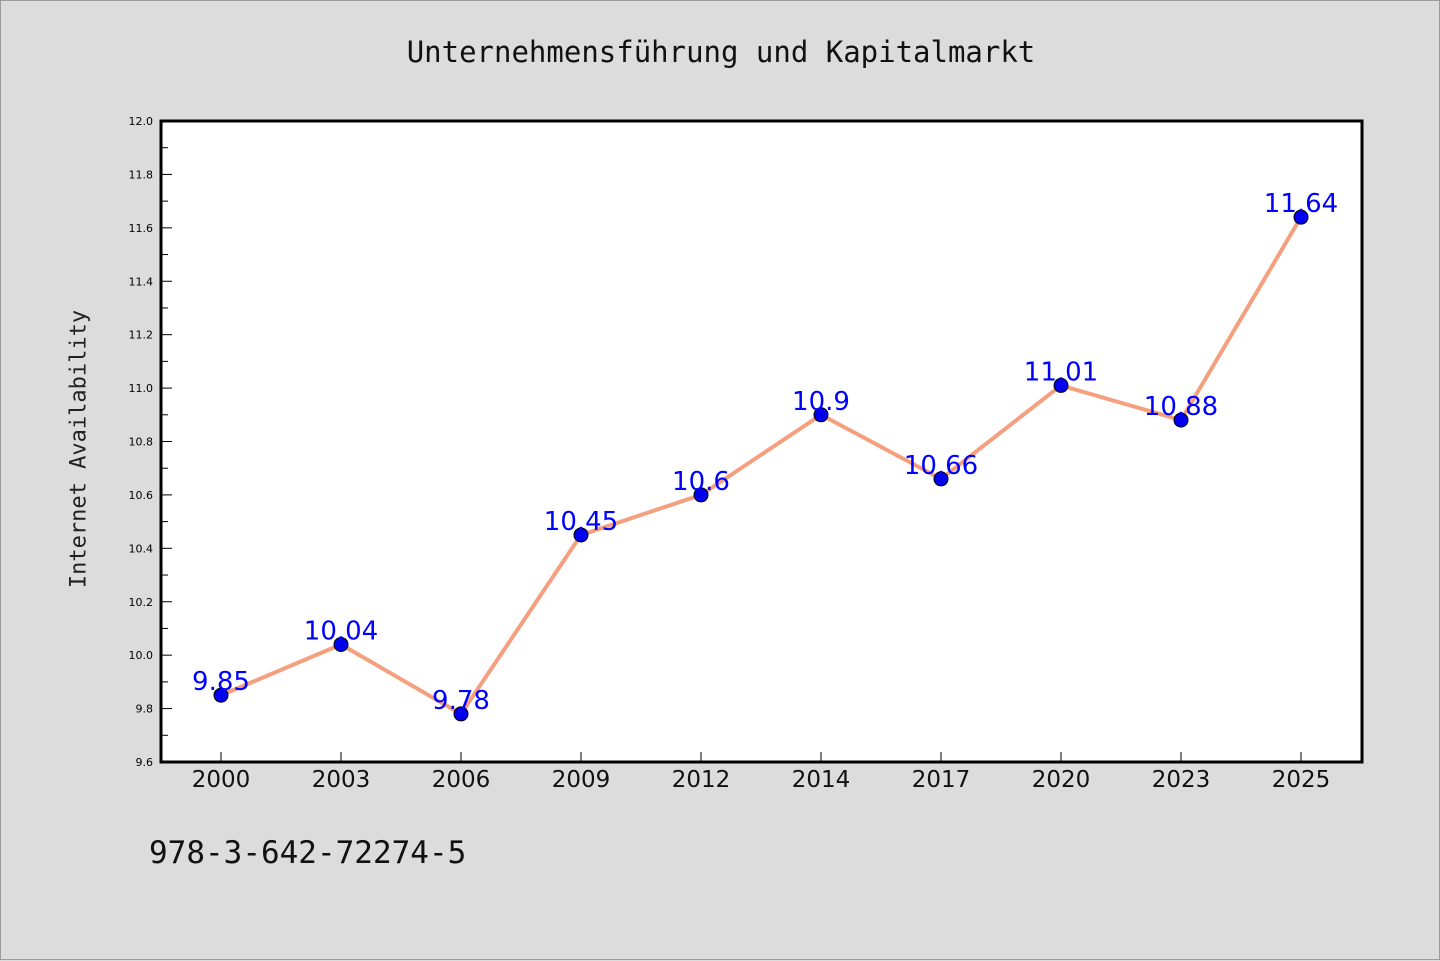 The width and height of the screenshot is (1440, 961). What do you see at coordinates (941, 780) in the screenshot?
I see `x-tick-label: 2017` at bounding box center [941, 780].